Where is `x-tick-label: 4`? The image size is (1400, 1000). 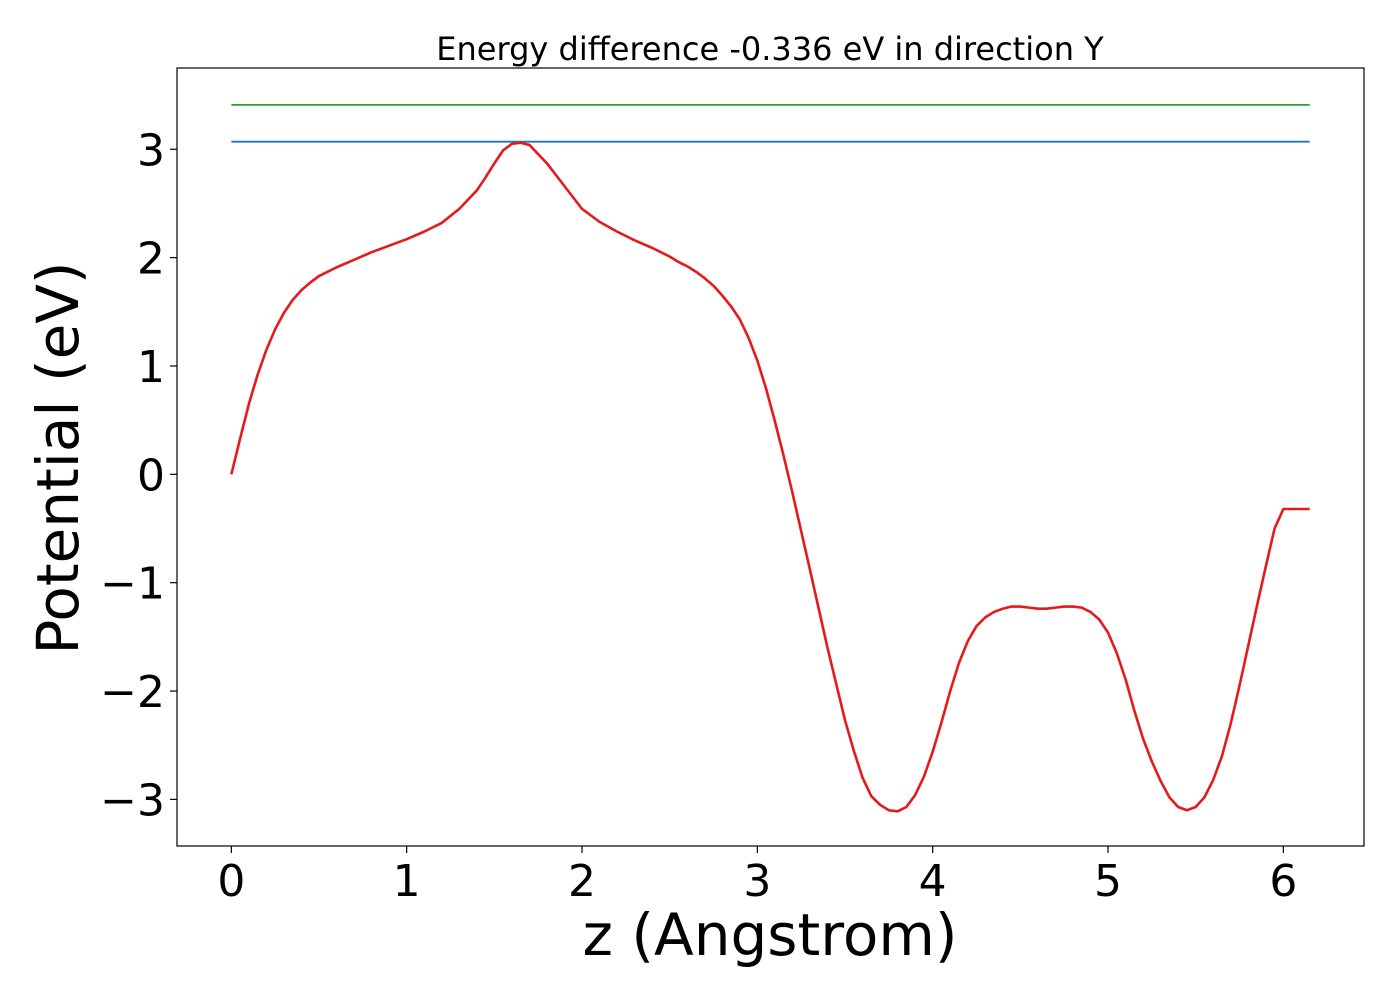 x-tick-label: 4 is located at coordinates (933, 881).